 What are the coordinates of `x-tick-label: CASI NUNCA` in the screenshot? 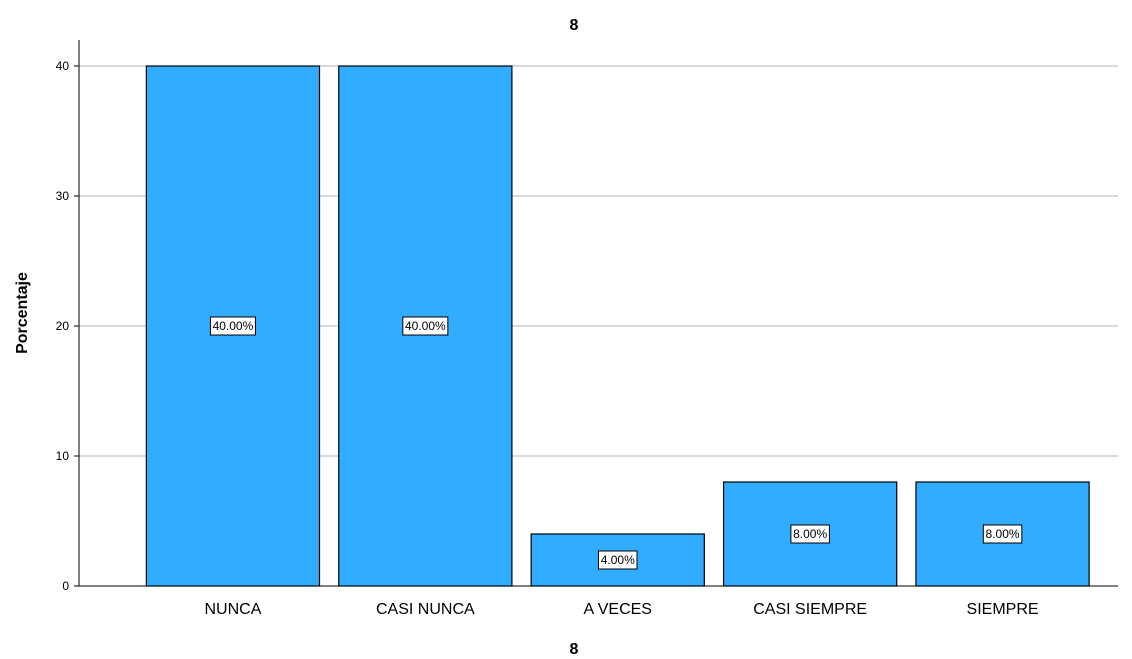 It's located at (425, 609).